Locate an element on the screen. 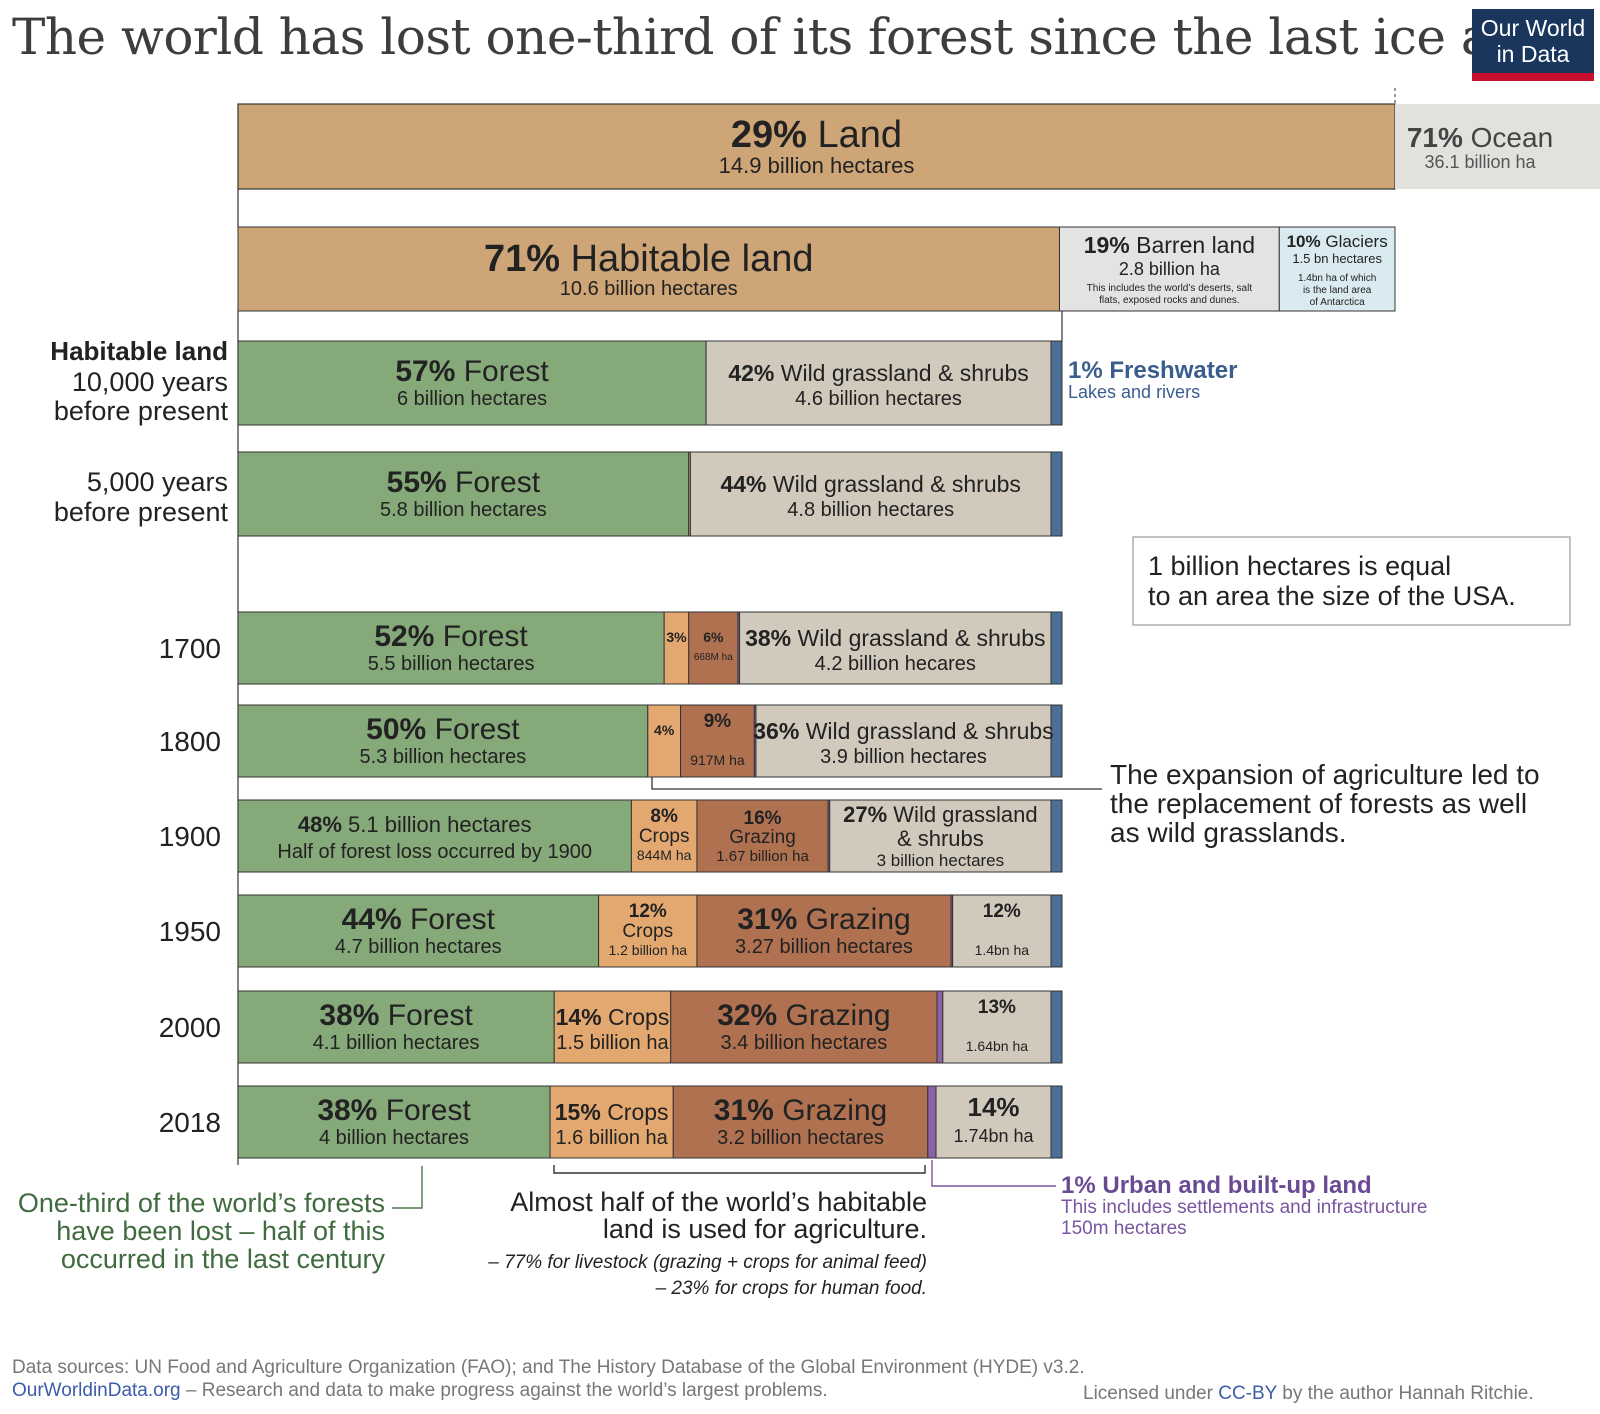 The width and height of the screenshot is (1600, 1414). row-3-crops-pct: 4% is located at coordinates (664, 730).